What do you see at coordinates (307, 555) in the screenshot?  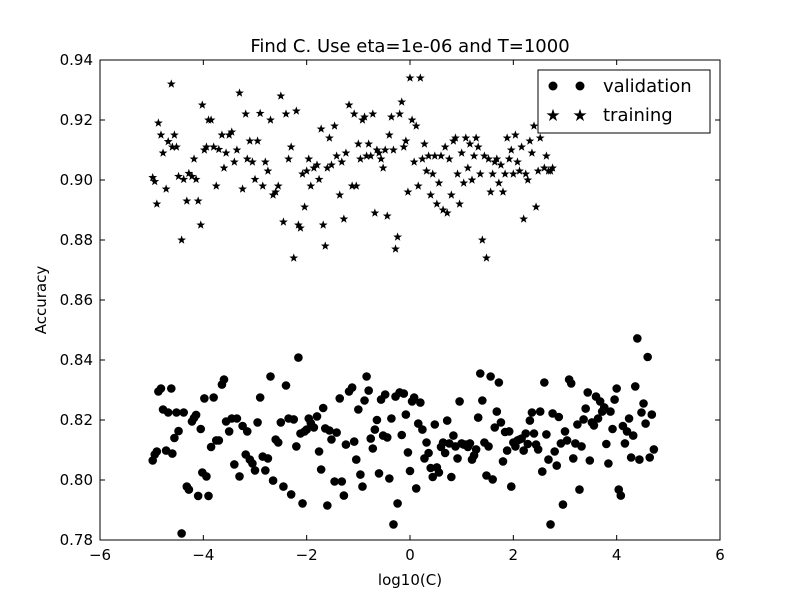 I see `x-tick-label: −2` at bounding box center [307, 555].